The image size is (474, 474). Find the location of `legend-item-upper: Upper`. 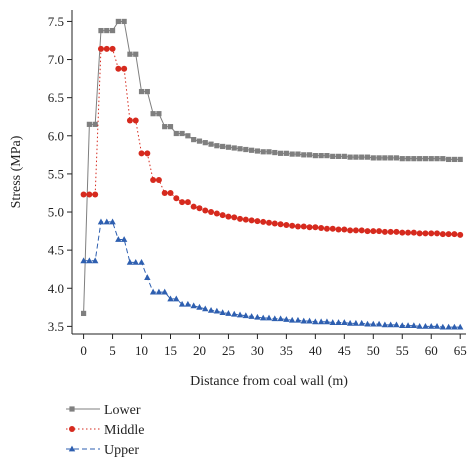

legend-item-upper: Upper is located at coordinates (102, 450).